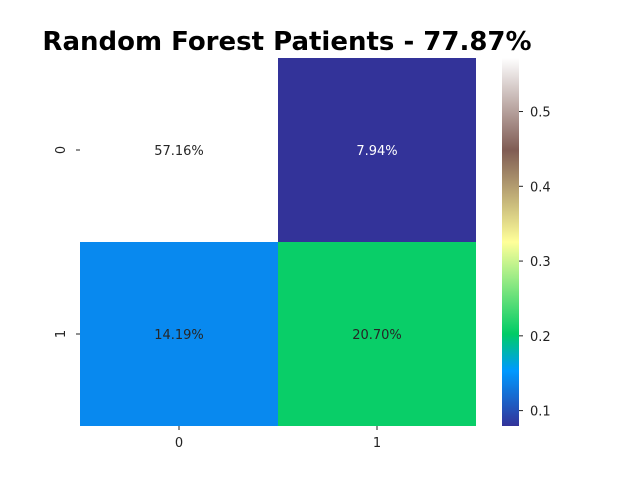  What do you see at coordinates (540, 113) in the screenshot?
I see `colorbar-tick-label: 0.5` at bounding box center [540, 113].